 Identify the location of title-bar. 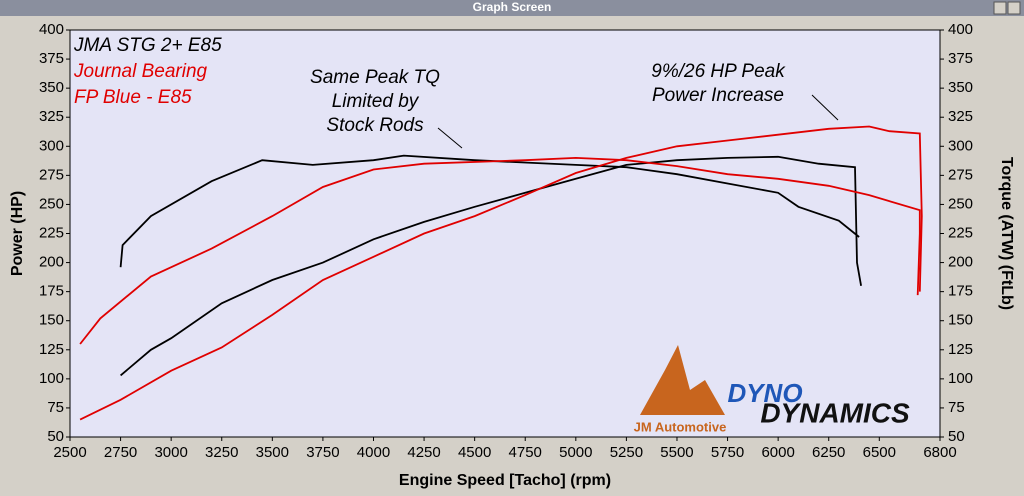
(512, 8).